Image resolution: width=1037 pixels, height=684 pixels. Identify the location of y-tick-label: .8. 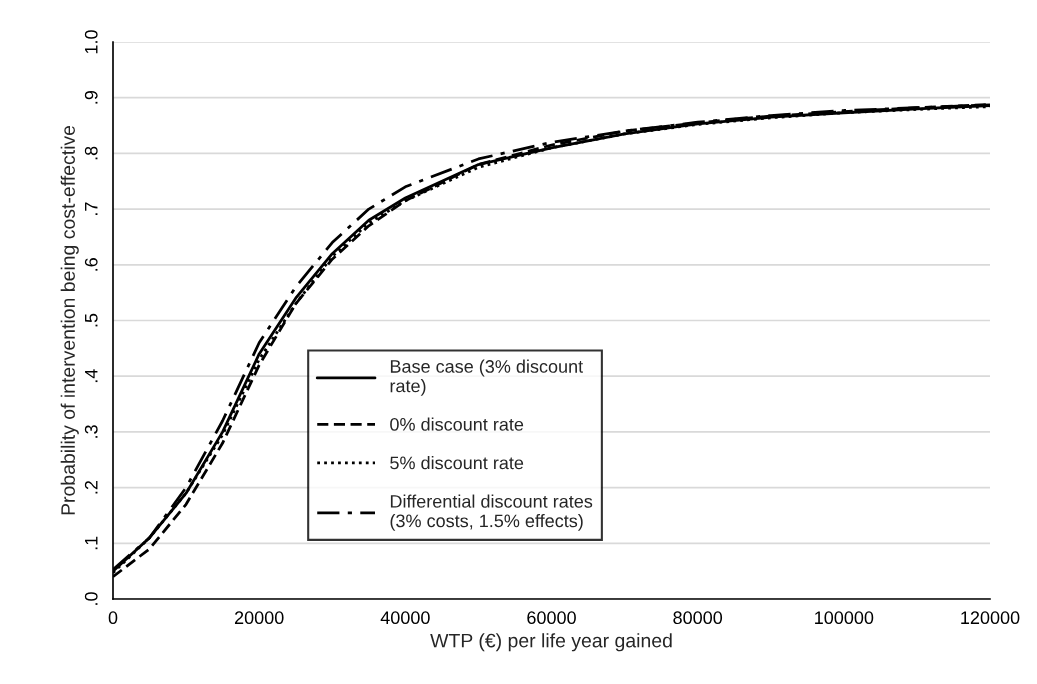
(91, 153).